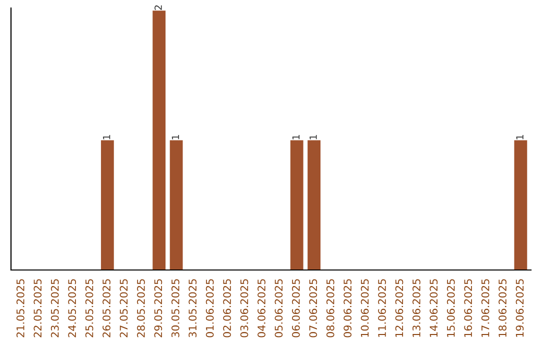  Describe the element at coordinates (227, 308) in the screenshot. I see `x-tick-label: 02.06.2025` at that location.